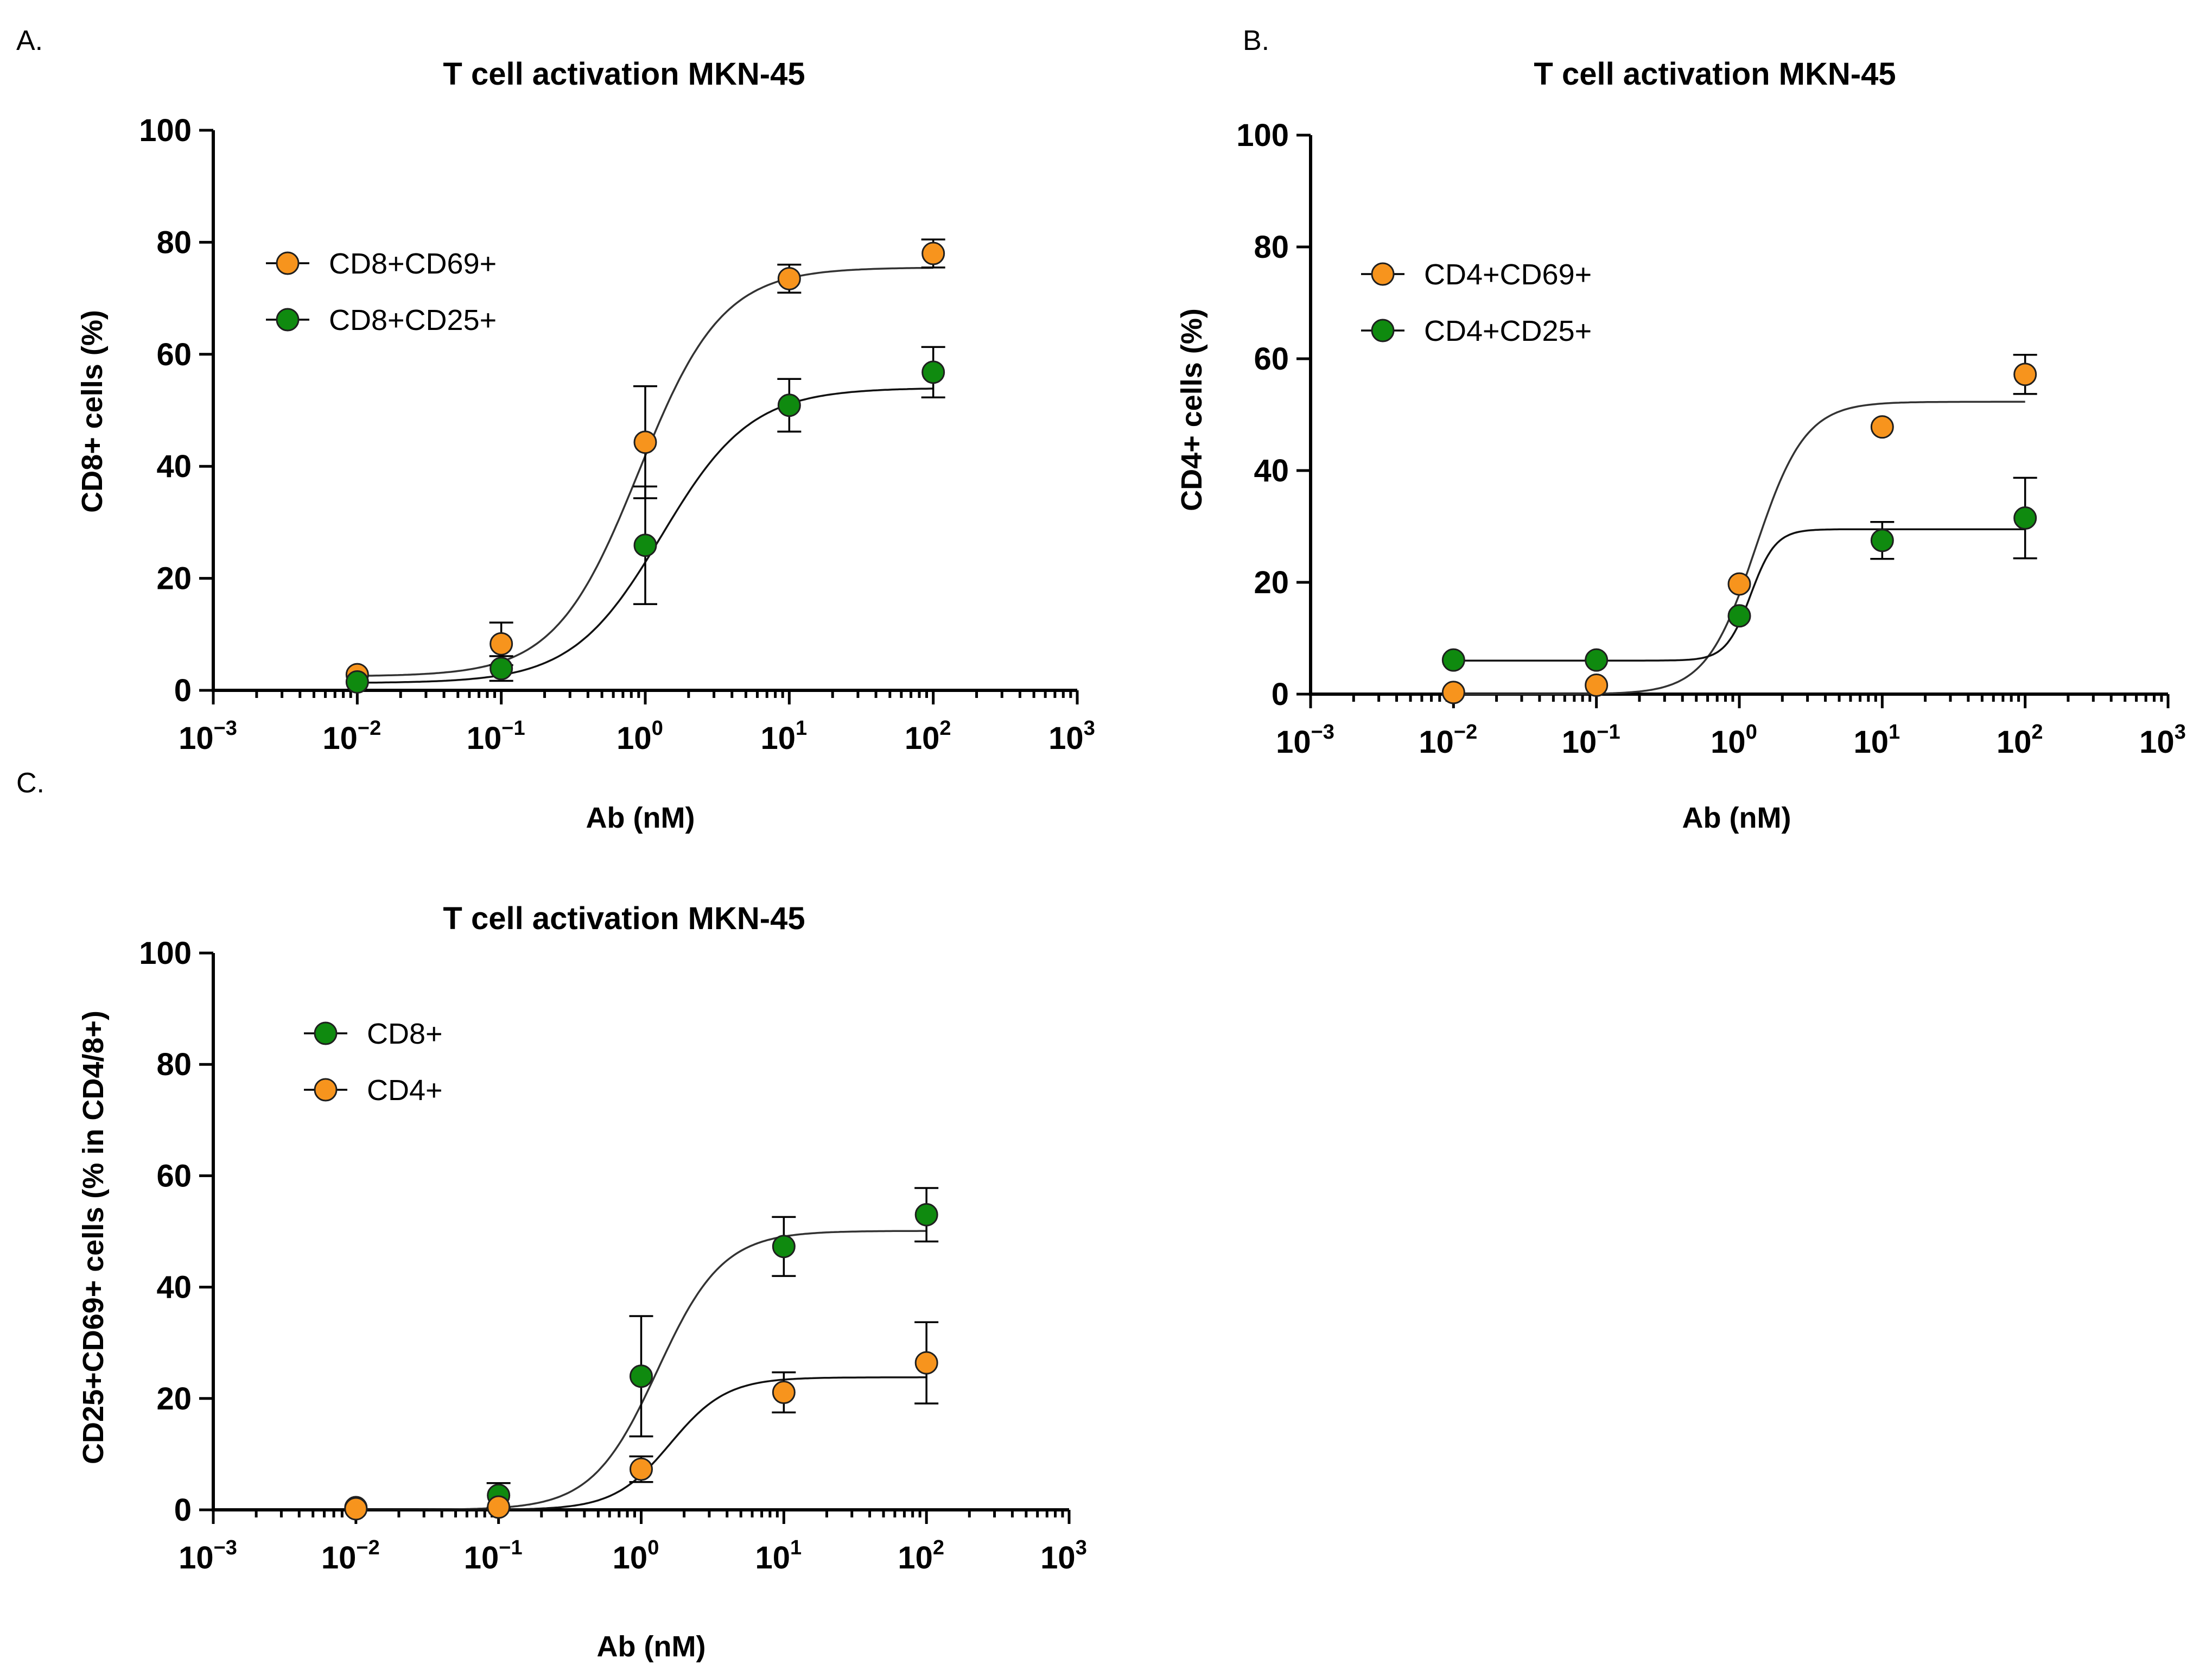 This screenshot has width=2212, height=1677. What do you see at coordinates (413, 264) in the screenshot?
I see `legend-label: CD8+CD69+` at bounding box center [413, 264].